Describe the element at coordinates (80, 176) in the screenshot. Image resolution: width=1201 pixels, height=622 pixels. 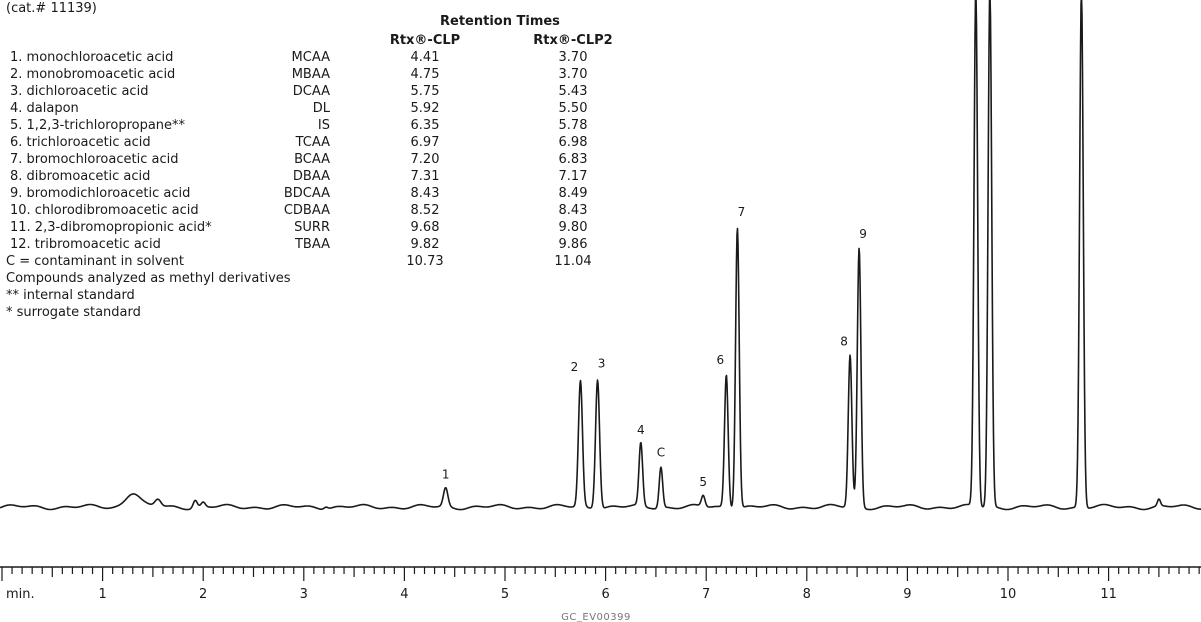
I see `compound-name: 8. dibromoacetic acid` at that location.